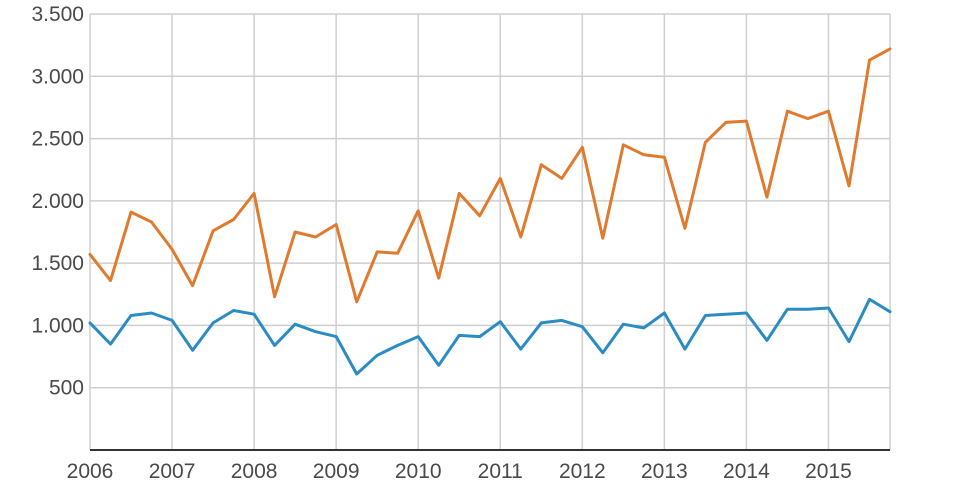 This screenshot has width=980, height=500. Describe the element at coordinates (90, 471) in the screenshot. I see `x-tick-label: 2006` at that location.